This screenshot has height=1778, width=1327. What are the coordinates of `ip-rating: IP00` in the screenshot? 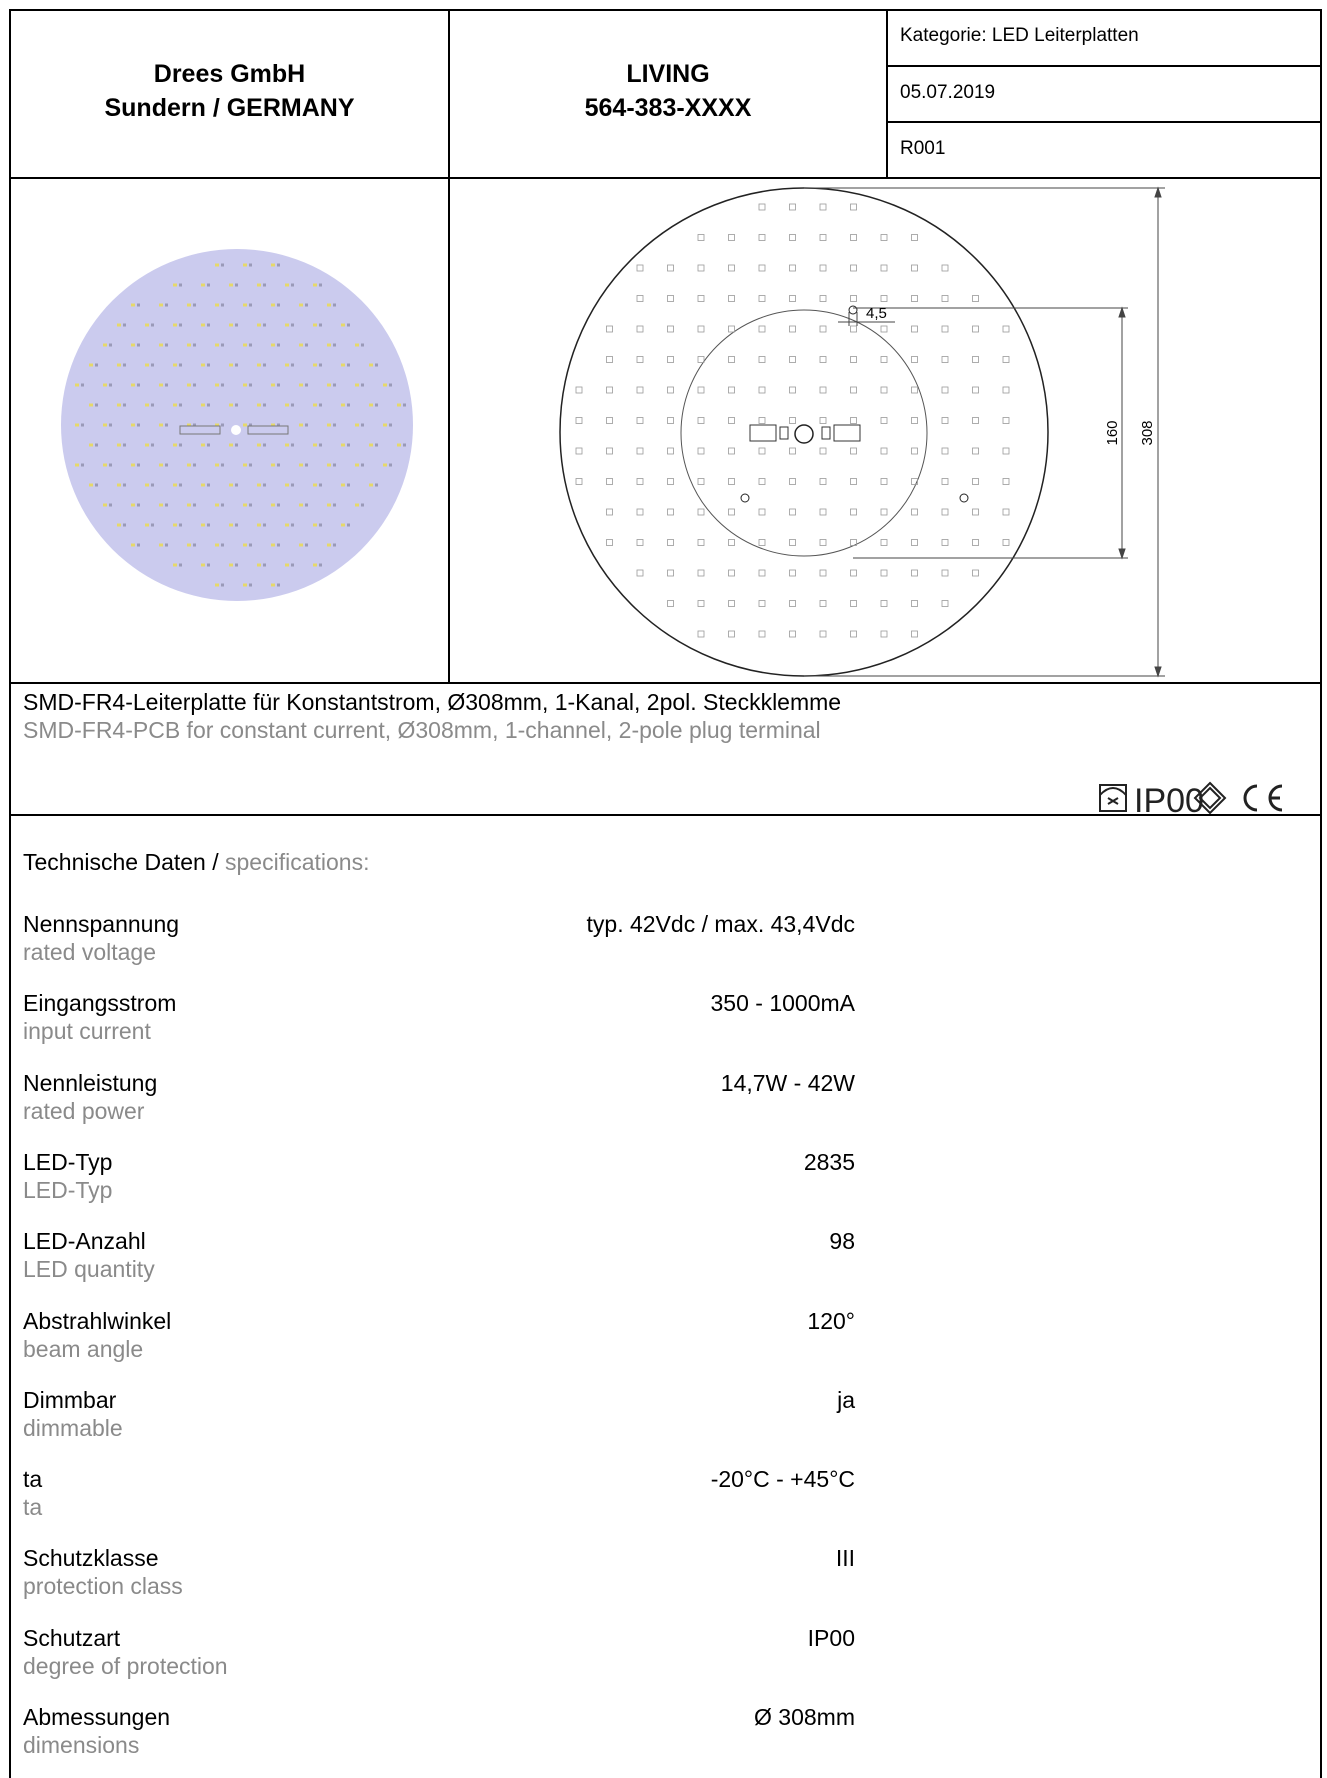 It's located at (1169, 801).